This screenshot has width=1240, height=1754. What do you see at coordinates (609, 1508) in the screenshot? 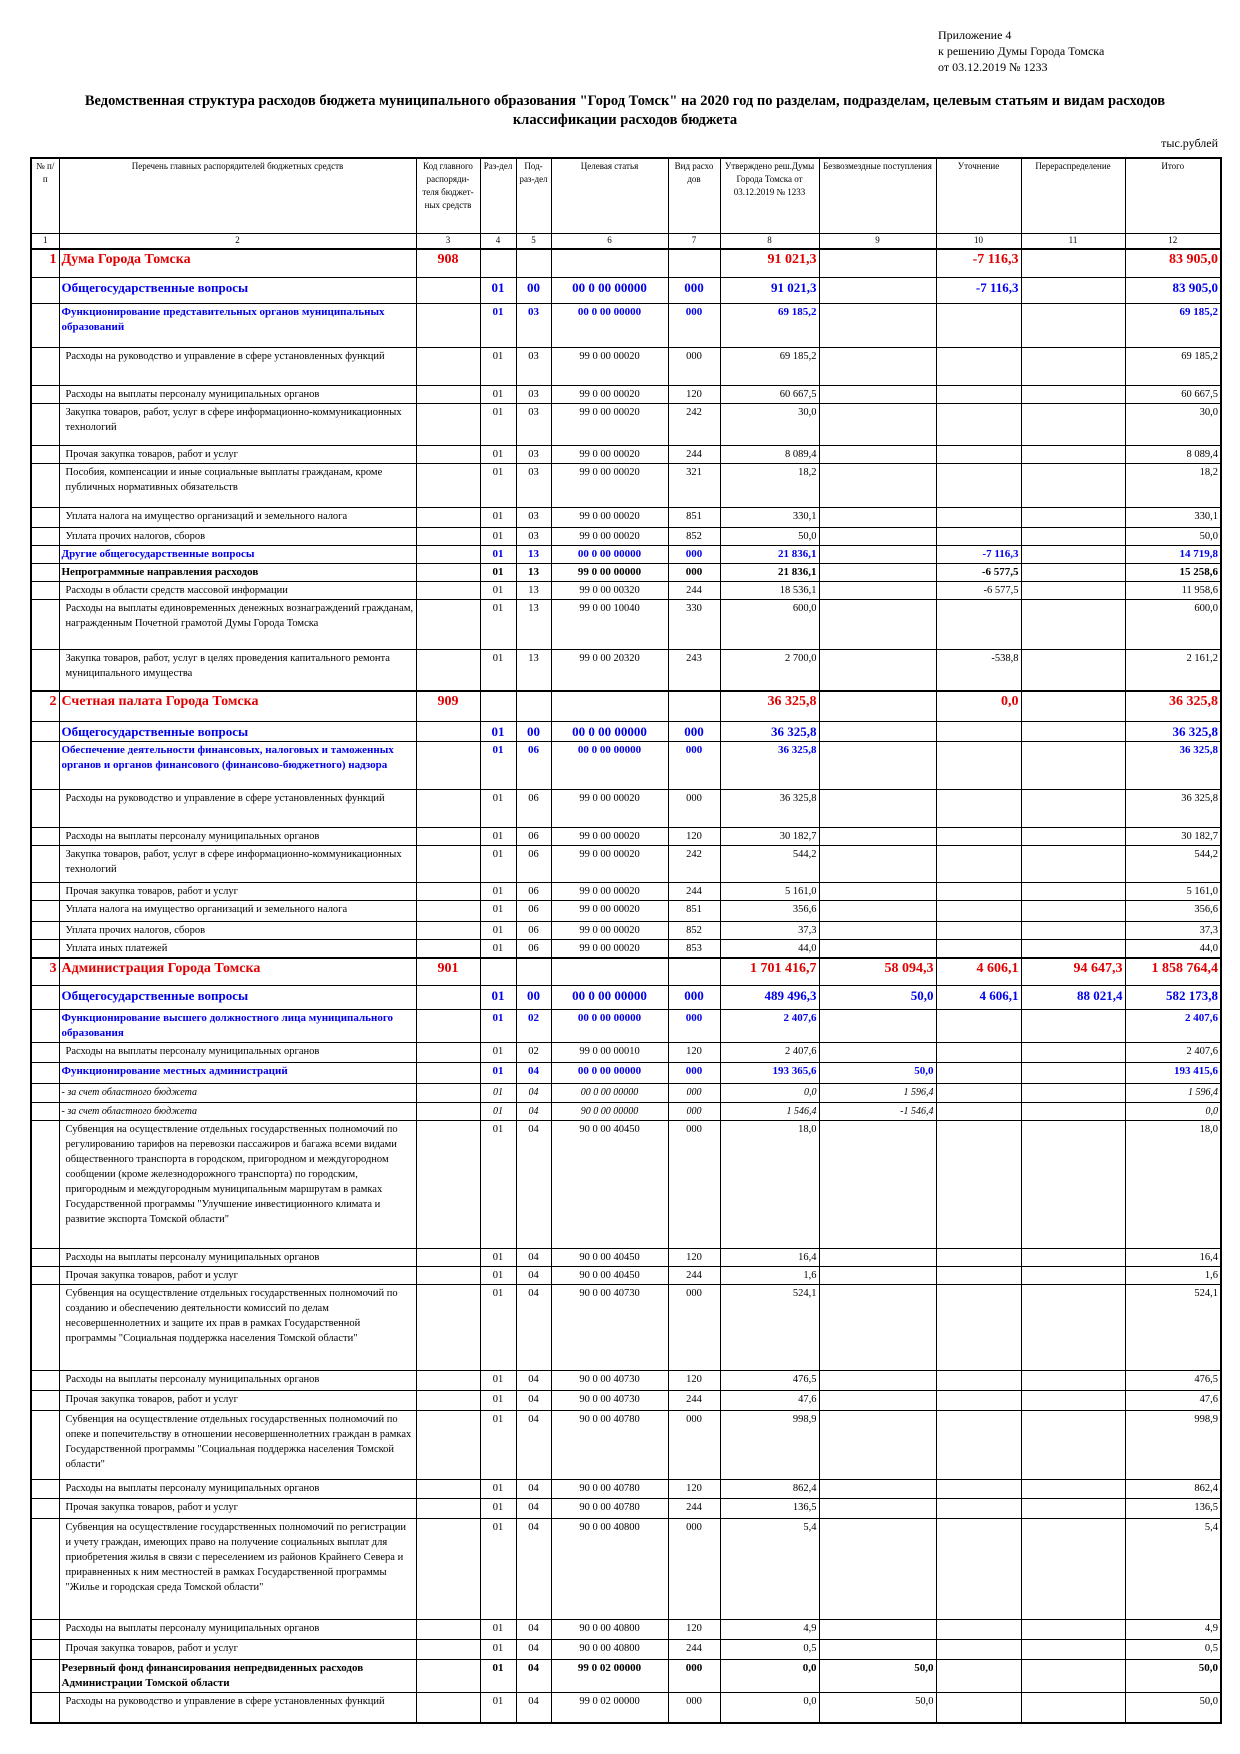
I see `cell-target-article: 90 0 00 40780` at bounding box center [609, 1508].